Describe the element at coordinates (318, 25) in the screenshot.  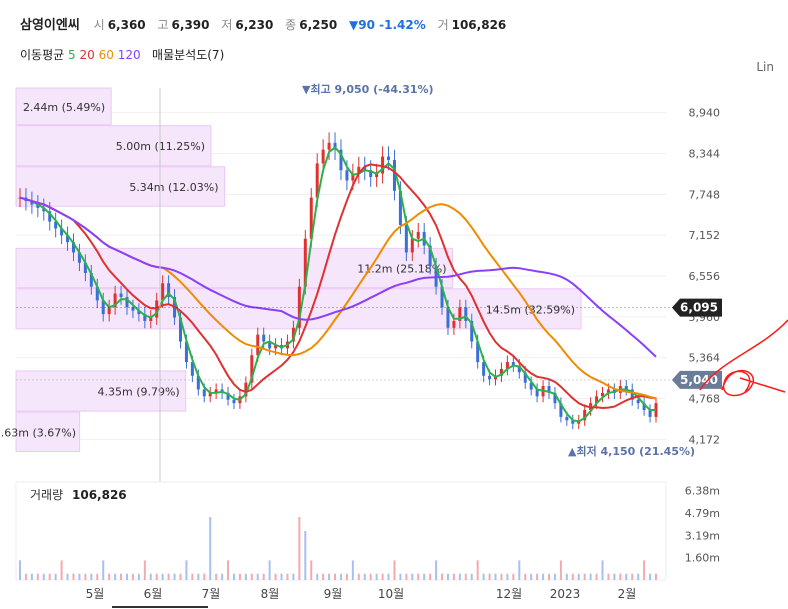
I see `close-value: 6,250` at that location.